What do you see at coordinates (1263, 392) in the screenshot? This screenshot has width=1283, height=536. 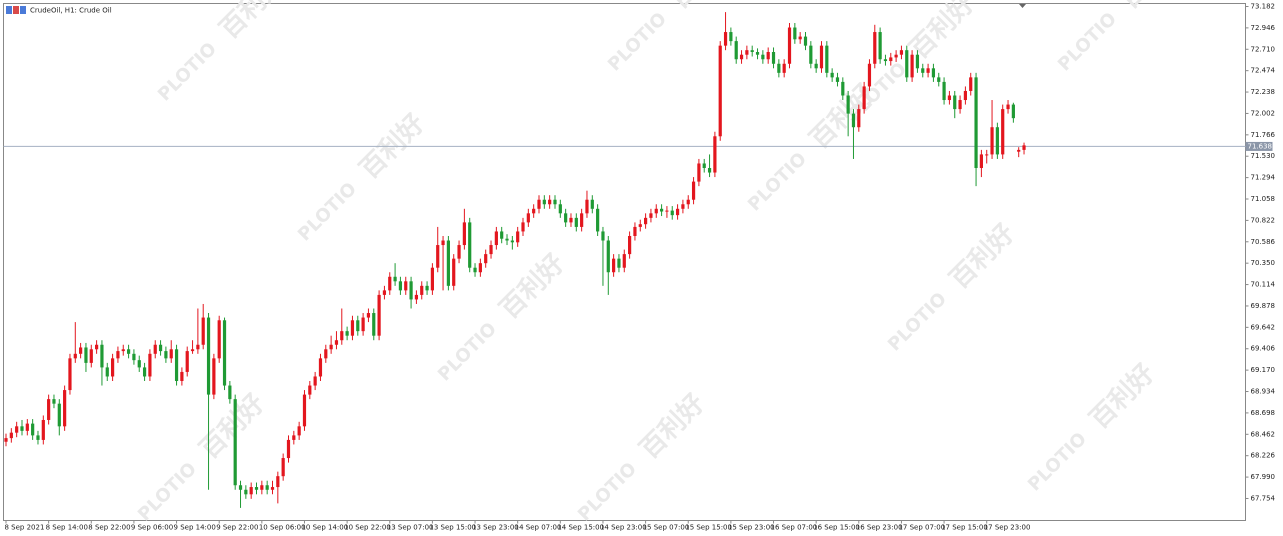 I see `y-tick-label: 68.934` at bounding box center [1263, 392].